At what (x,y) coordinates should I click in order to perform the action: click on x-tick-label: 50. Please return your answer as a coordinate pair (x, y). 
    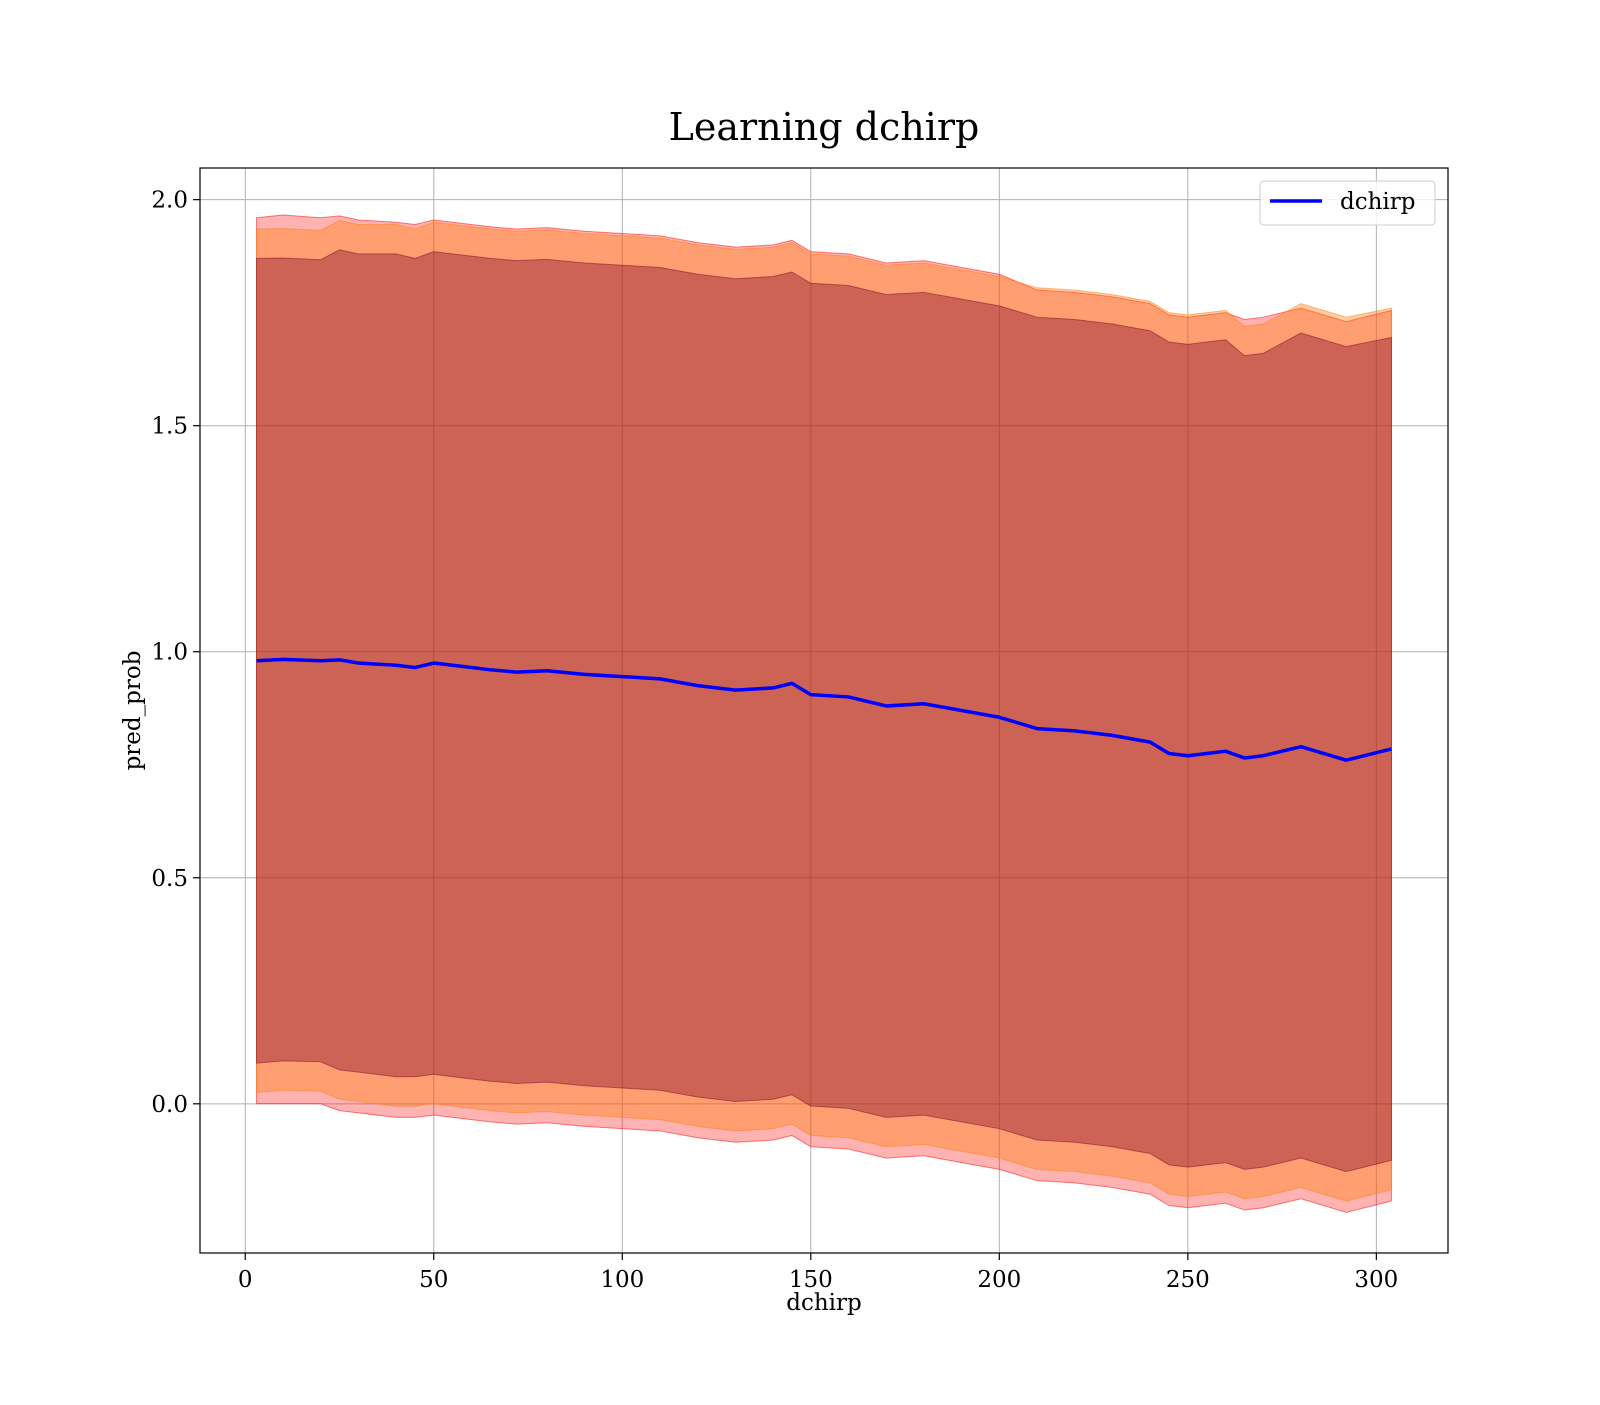
    Looking at the image, I should click on (433, 1280).